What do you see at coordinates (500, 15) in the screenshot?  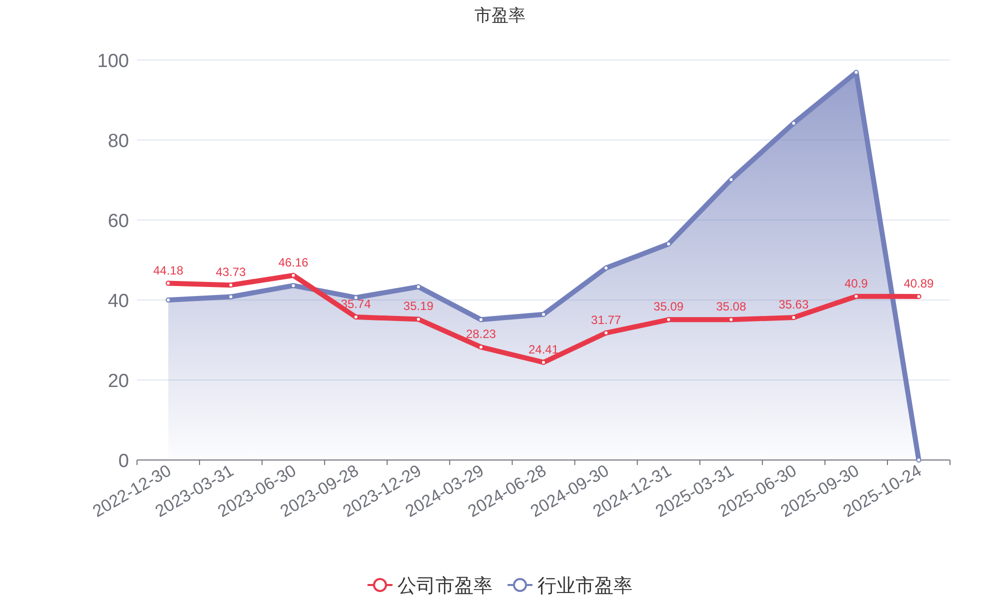 I see `title: 市盈率` at bounding box center [500, 15].